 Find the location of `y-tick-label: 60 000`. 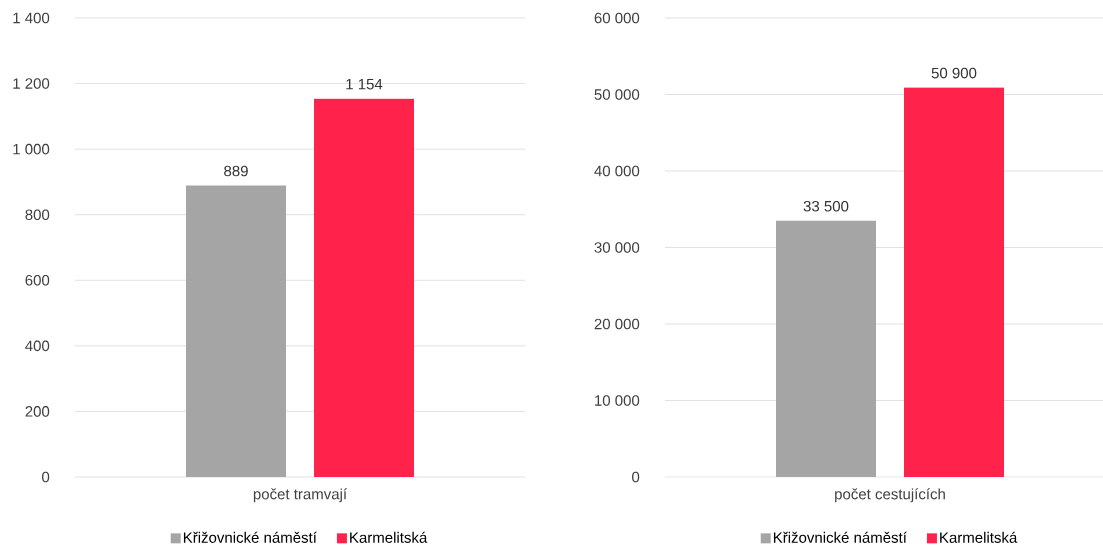

y-tick-label: 60 000 is located at coordinates (617, 18).